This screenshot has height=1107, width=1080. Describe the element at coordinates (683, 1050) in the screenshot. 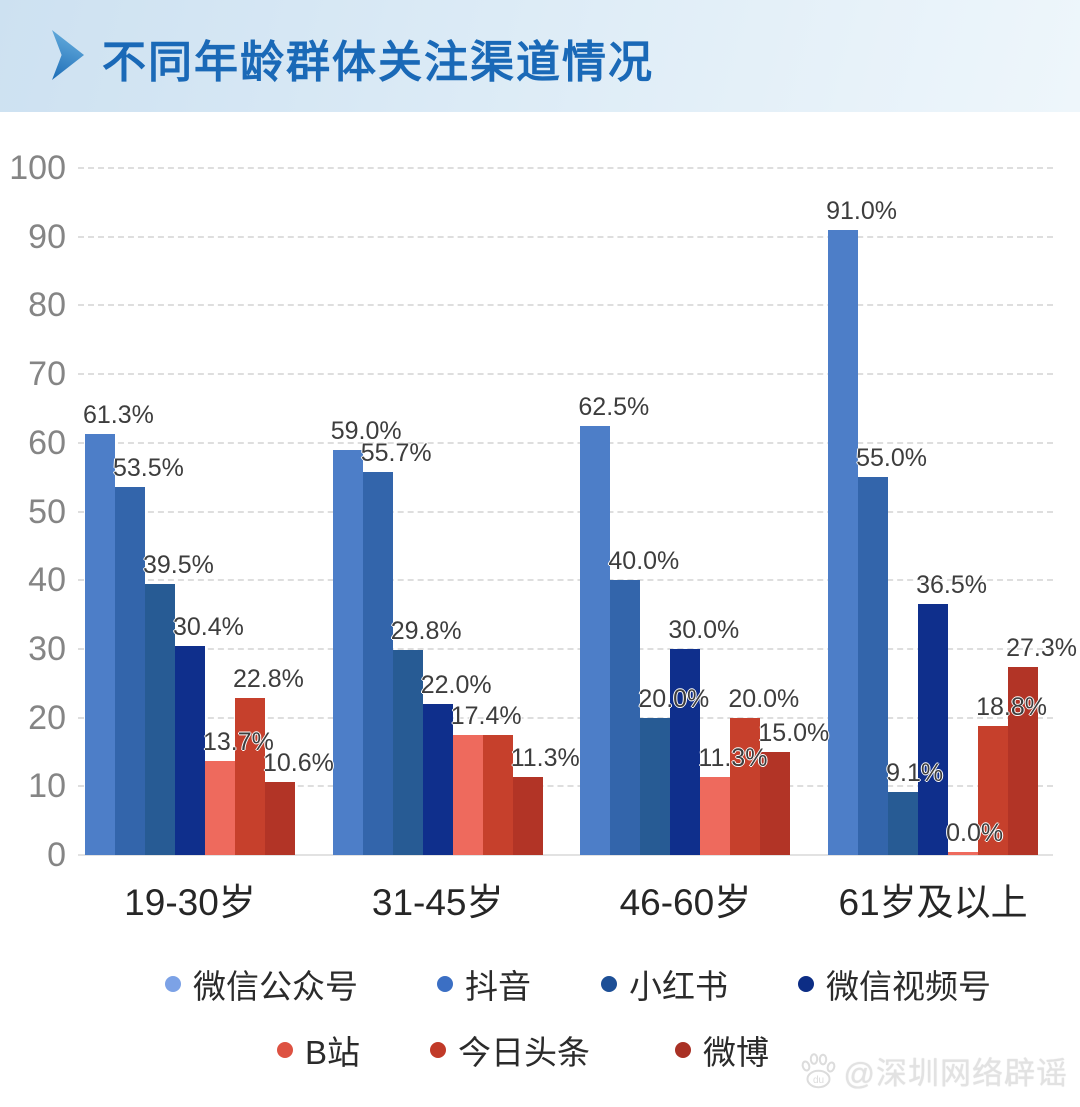

I see `legend-dot-weibo` at that location.